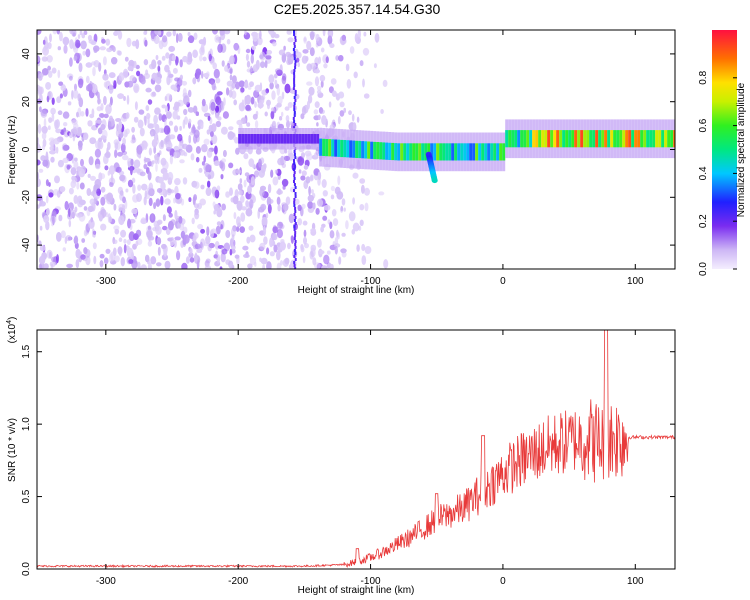  I want to click on x-tick-label: -200, so click(238, 581).